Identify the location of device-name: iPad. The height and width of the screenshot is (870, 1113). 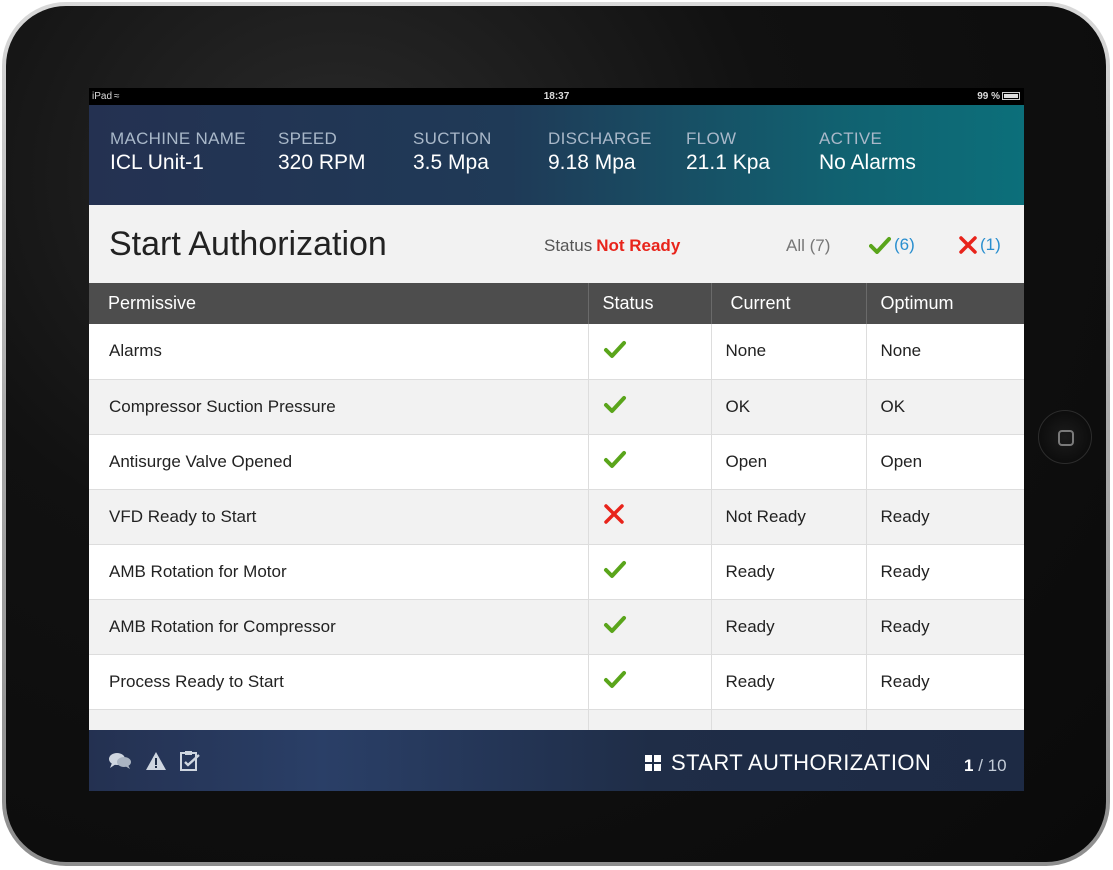
(102, 96).